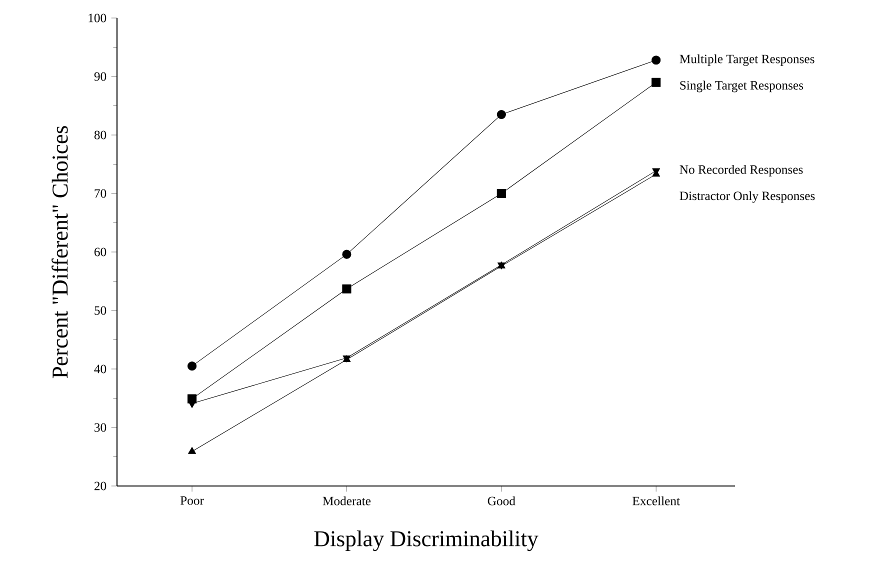 Image resolution: width=890 pixels, height=570 pixels. Describe the element at coordinates (742, 86) in the screenshot. I see `series-label: Single Target Responses` at that location.